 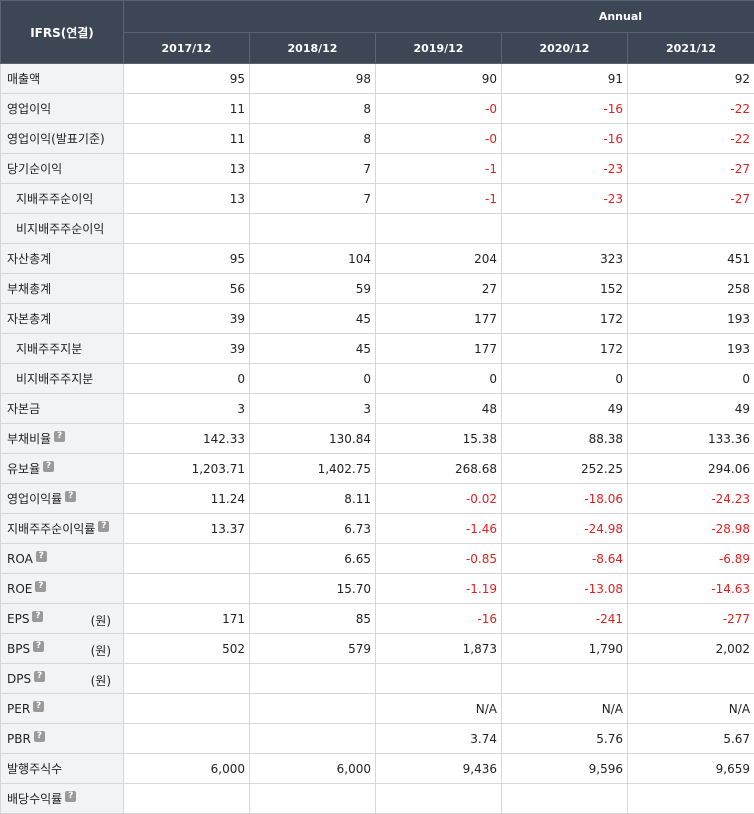 What do you see at coordinates (62, 469) in the screenshot?
I see `row-label-cell: 유보율?` at bounding box center [62, 469].